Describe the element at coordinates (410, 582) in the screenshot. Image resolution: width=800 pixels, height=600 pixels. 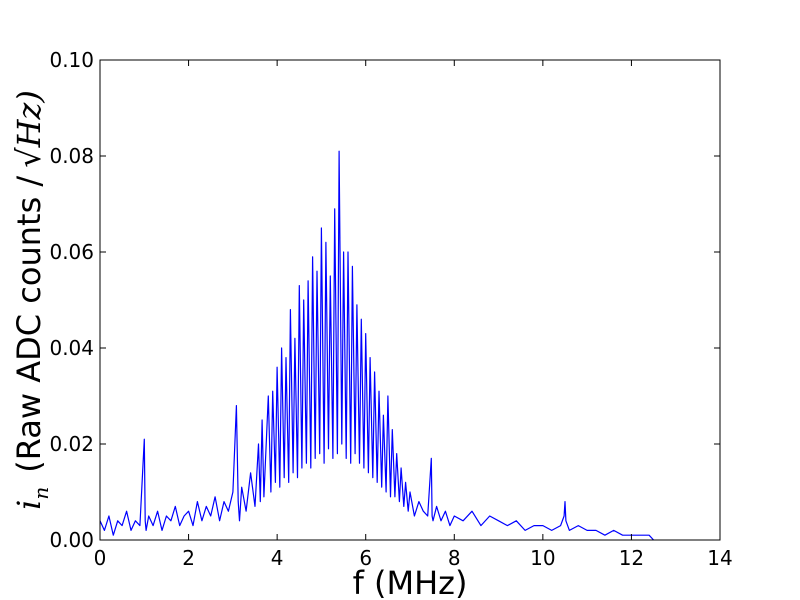
I see `x-axis-label: f (MHz)` at that location.